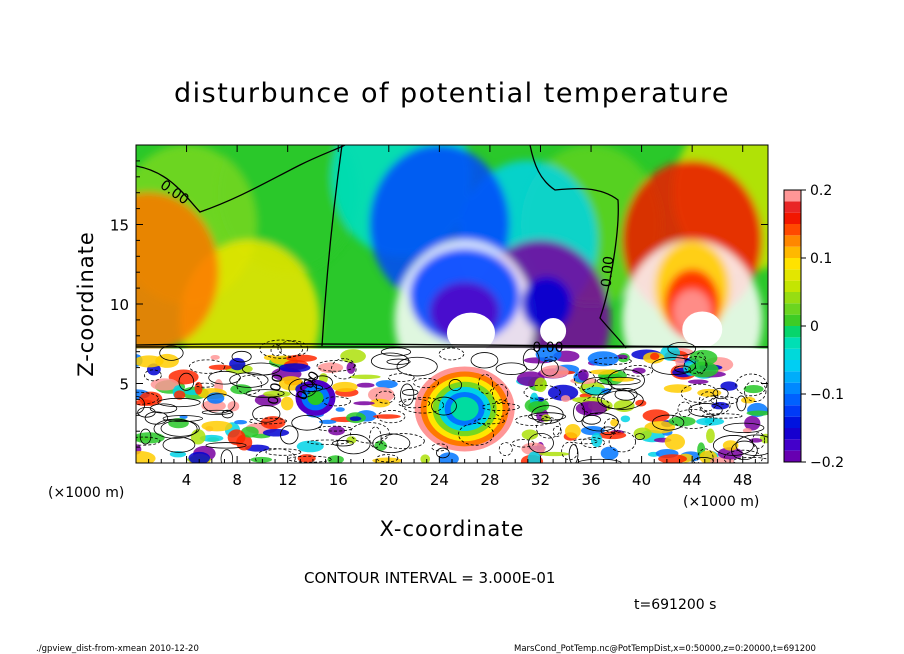  I want to click on chart-title: disturbunce of potential temperature, so click(452, 93).